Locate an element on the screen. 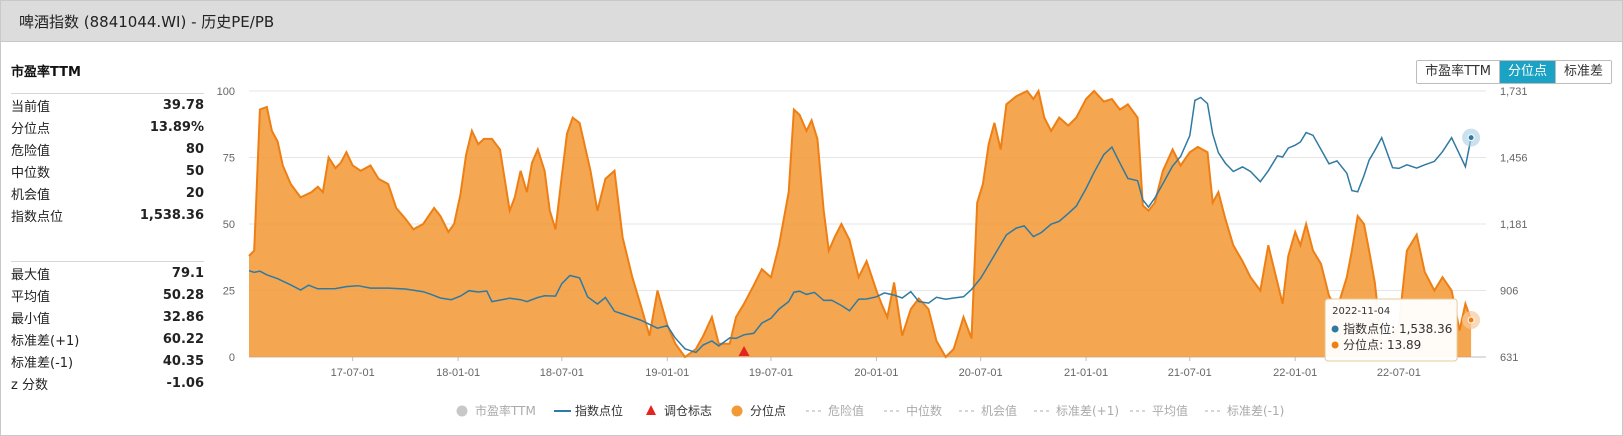  tooltip-index-value: 指数点位: 1,538.36 is located at coordinates (1397, 328).